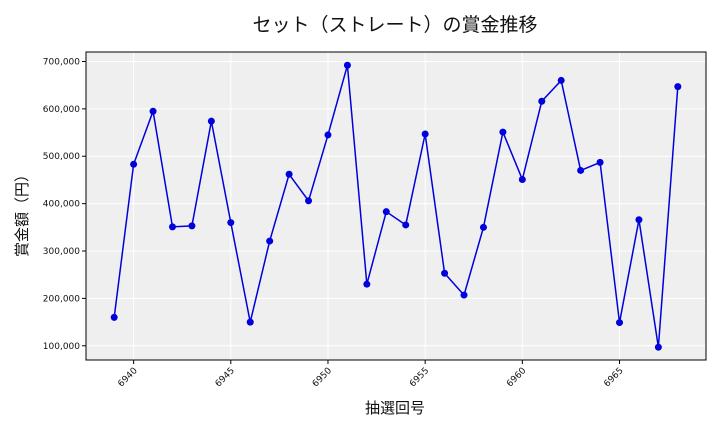 Image resolution: width=720 pixels, height=432 pixels. I want to click on x-tick-label: 6950, so click(322, 377).